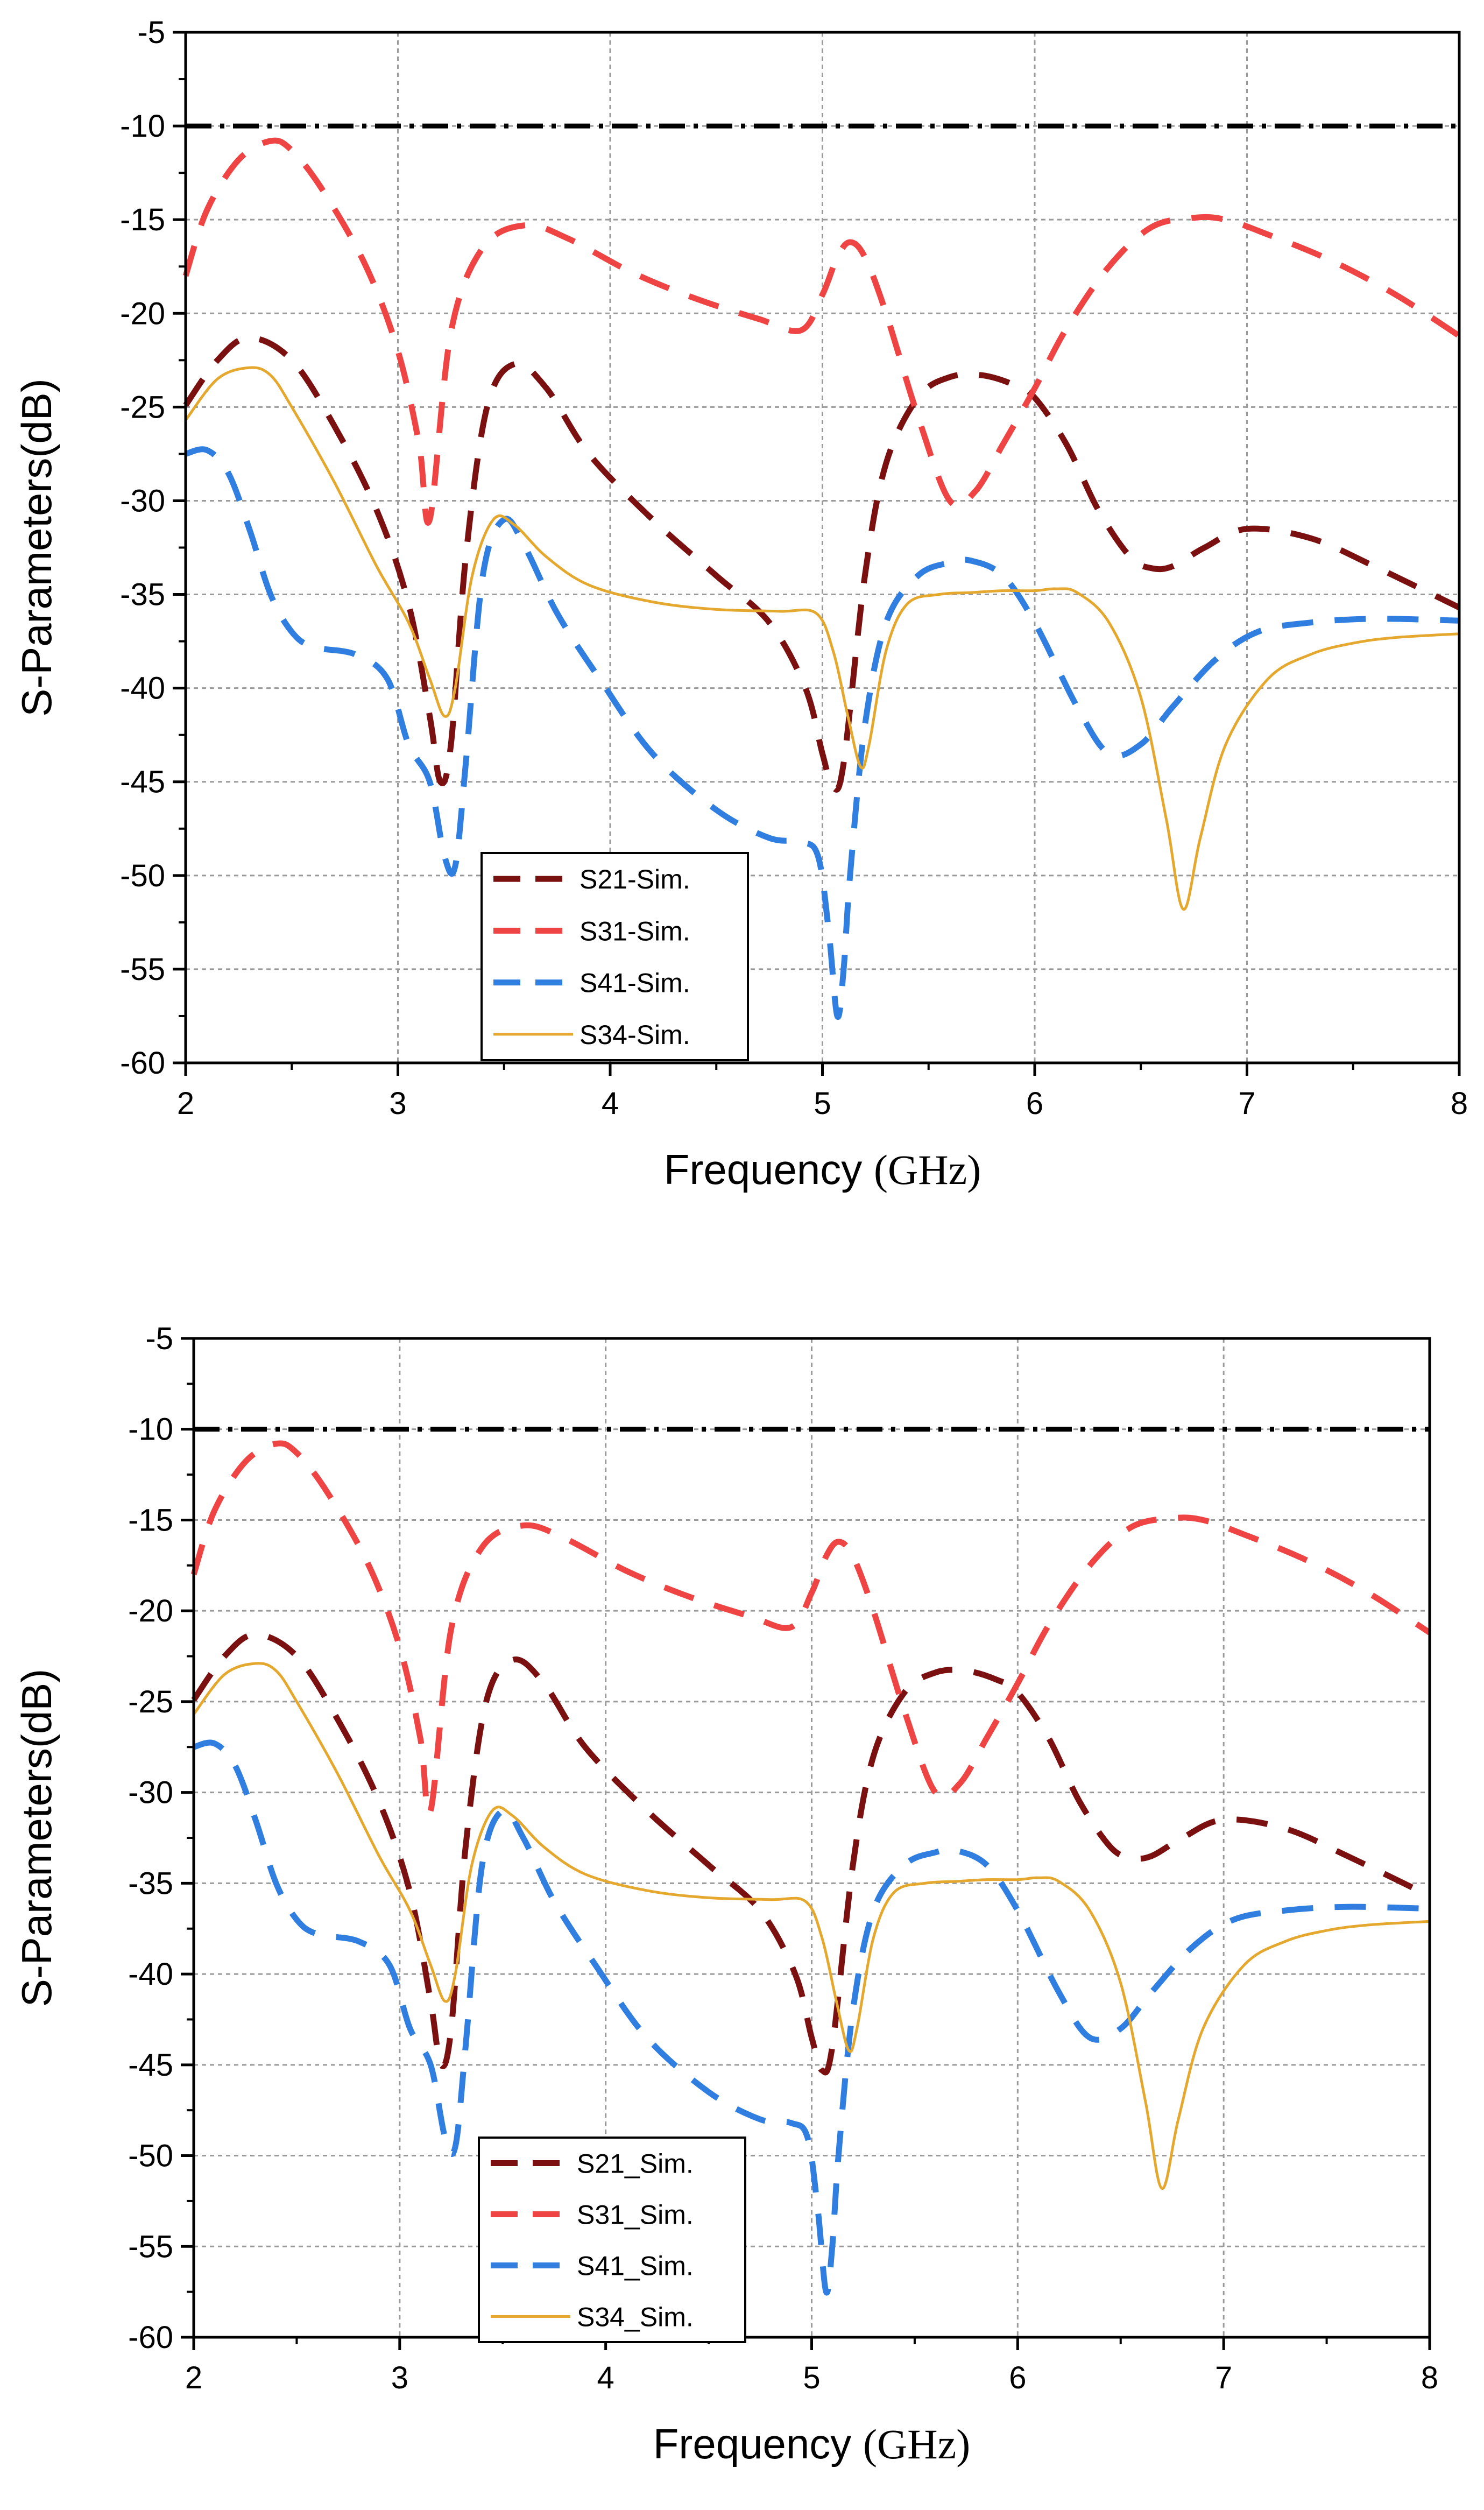 Image resolution: width=1484 pixels, height=2510 pixels. I want to click on series-line-s21-sim, so click(811, 1853).